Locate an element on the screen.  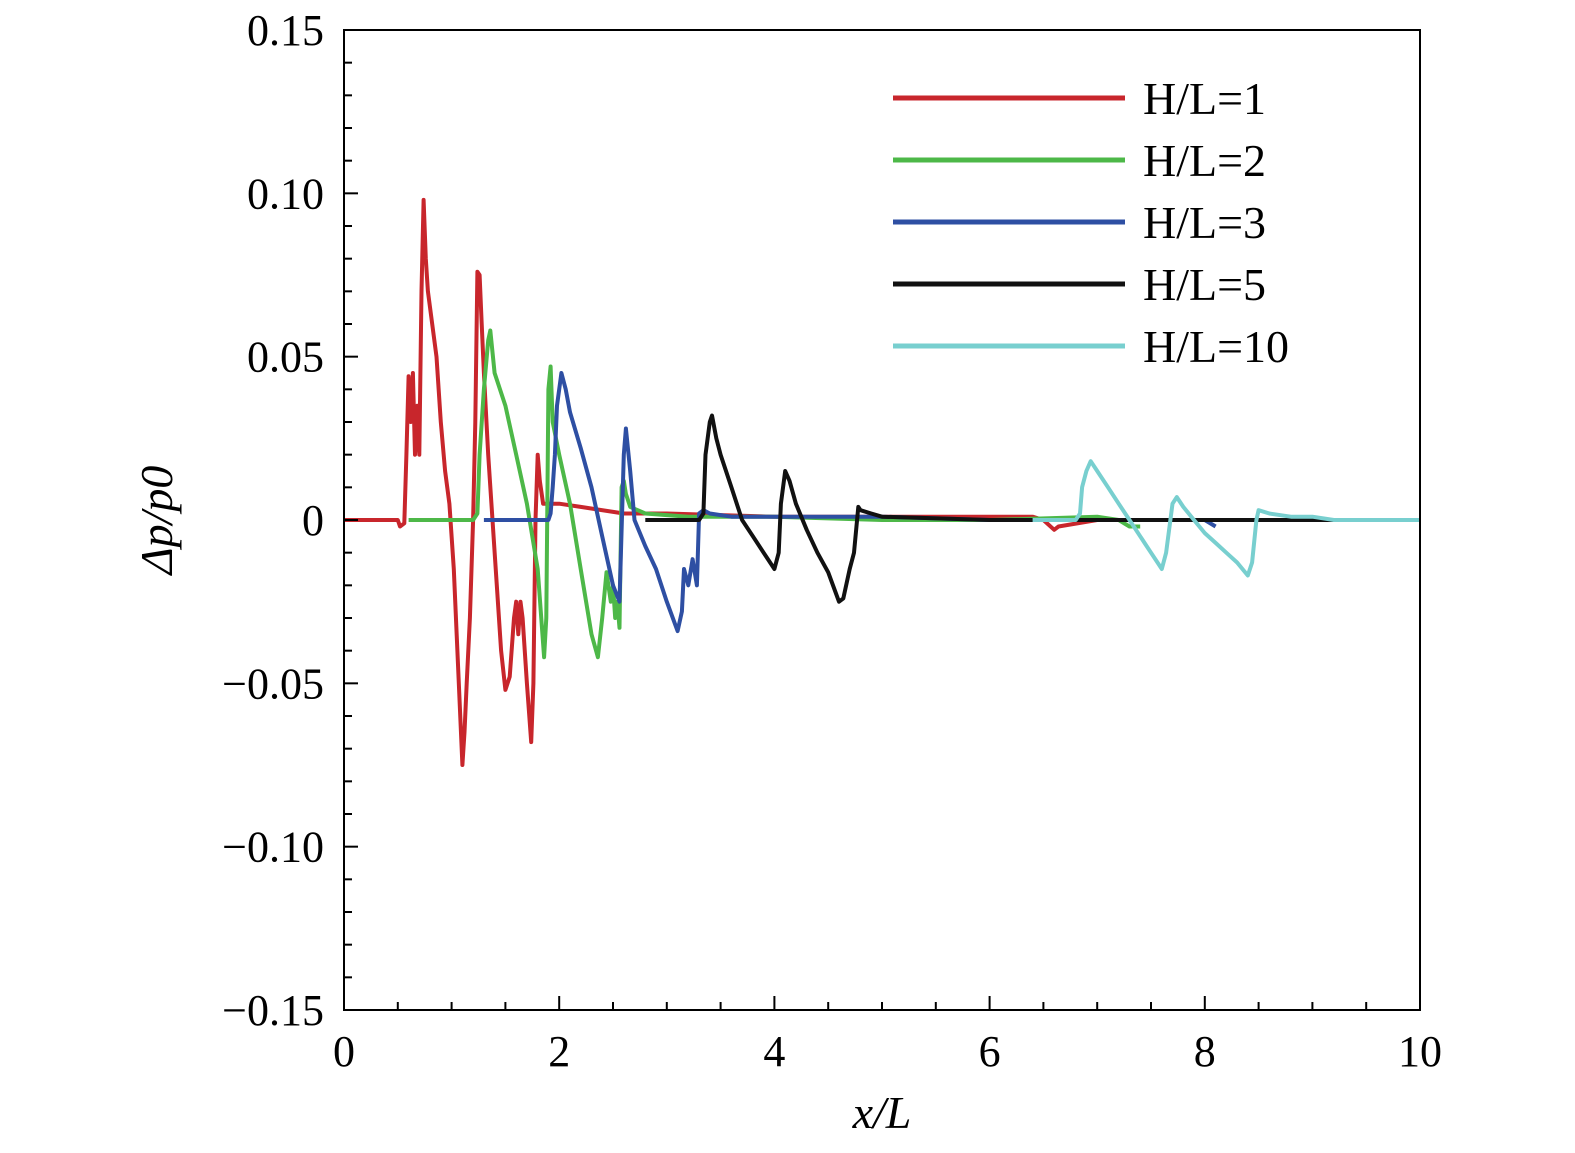
x-tick-label: 10 is located at coordinates (1420, 1051).